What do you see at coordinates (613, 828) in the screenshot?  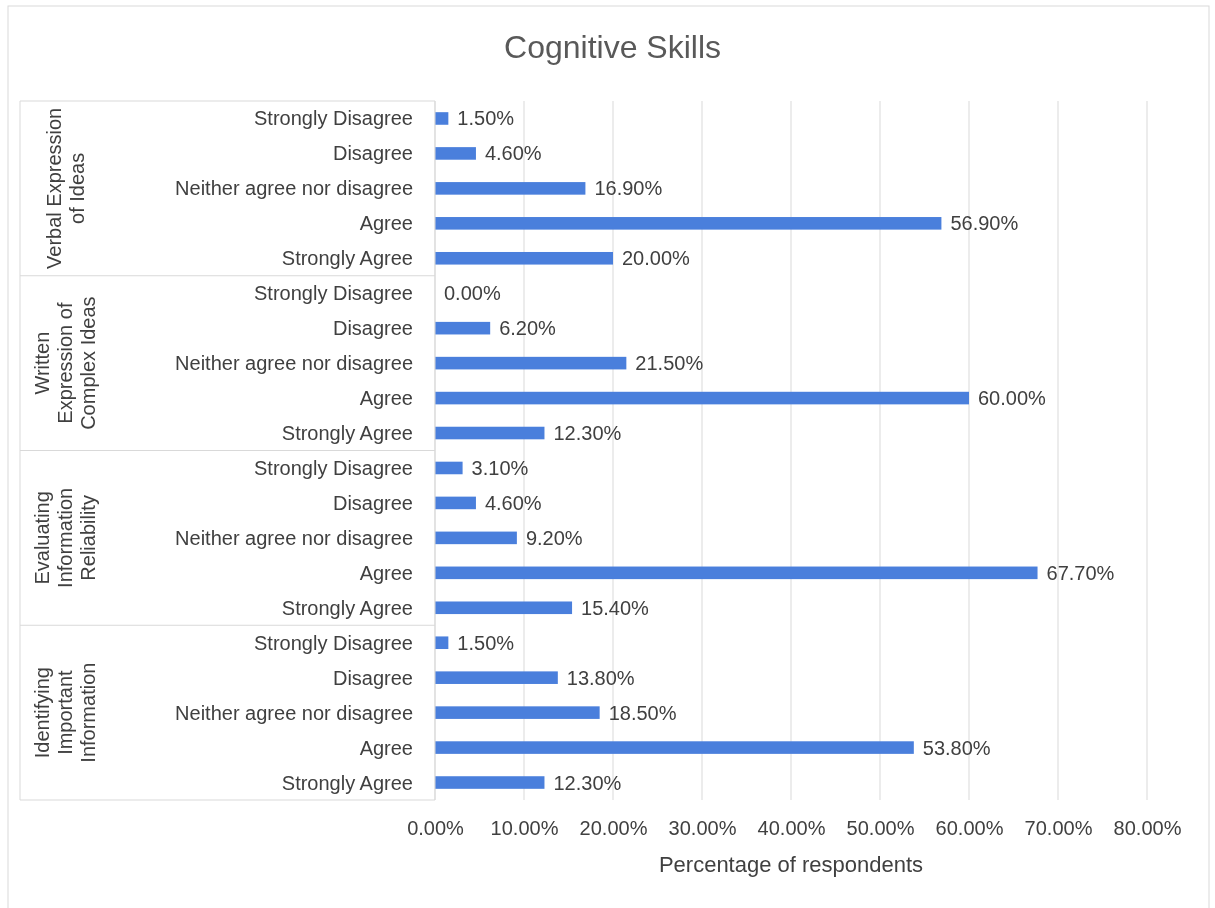 I see `x-tick-label: 20.00%` at bounding box center [613, 828].